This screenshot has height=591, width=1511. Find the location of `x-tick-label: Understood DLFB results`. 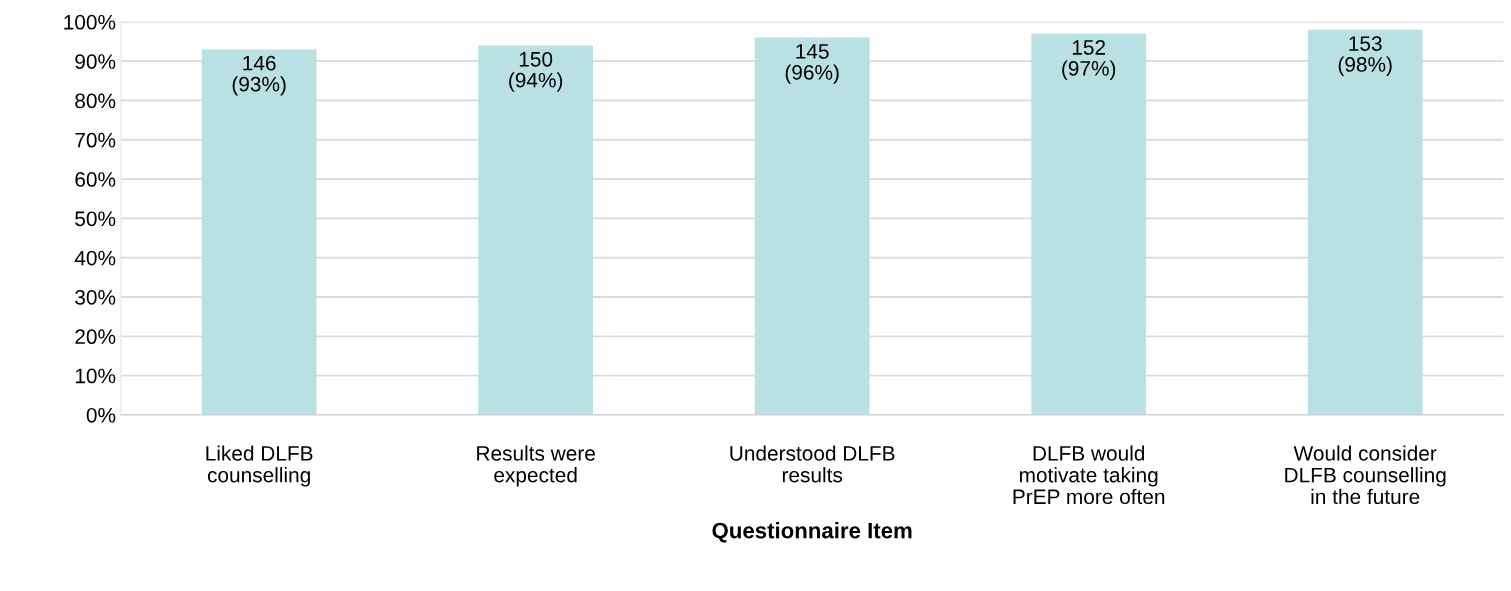

x-tick-label: Understood DLFB results is located at coordinates (812, 464).